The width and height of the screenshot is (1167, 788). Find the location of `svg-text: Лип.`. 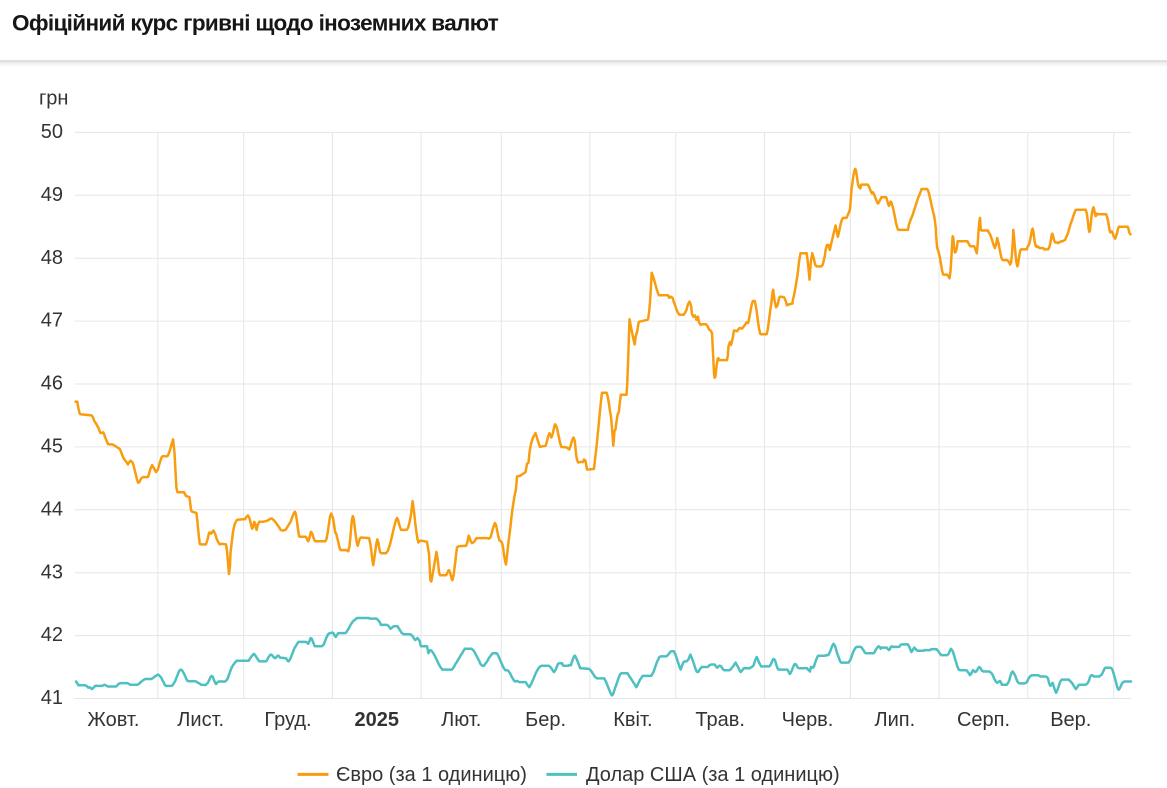

svg-text: Лип. is located at coordinates (894, 720).